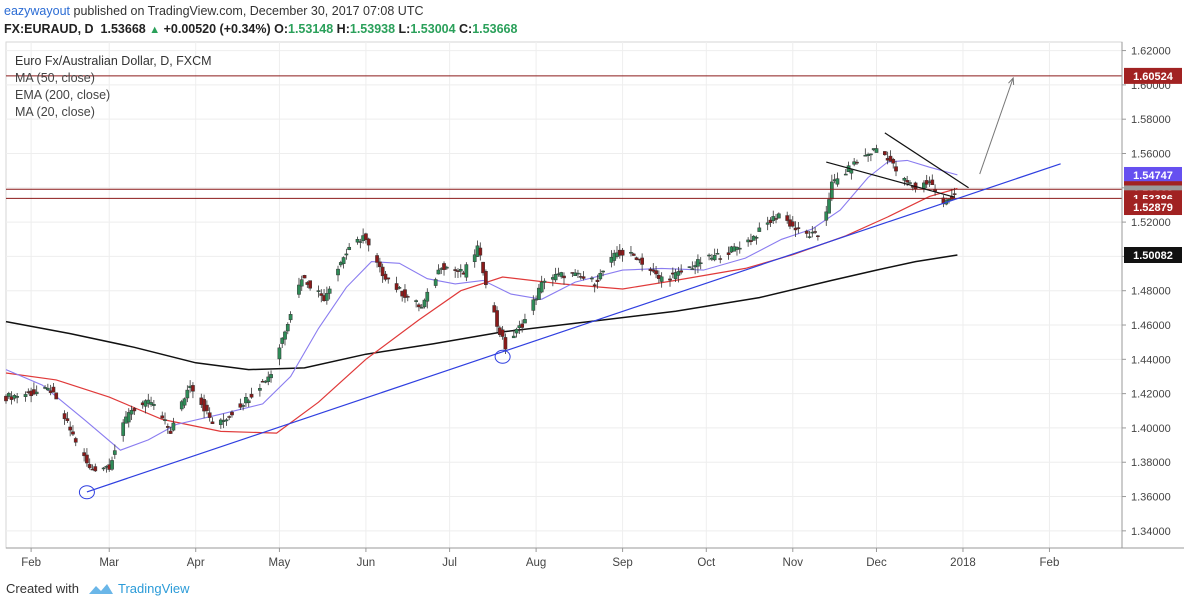  Describe the element at coordinates (433, 29) in the screenshot. I see `low-value: 1.53004` at that location.